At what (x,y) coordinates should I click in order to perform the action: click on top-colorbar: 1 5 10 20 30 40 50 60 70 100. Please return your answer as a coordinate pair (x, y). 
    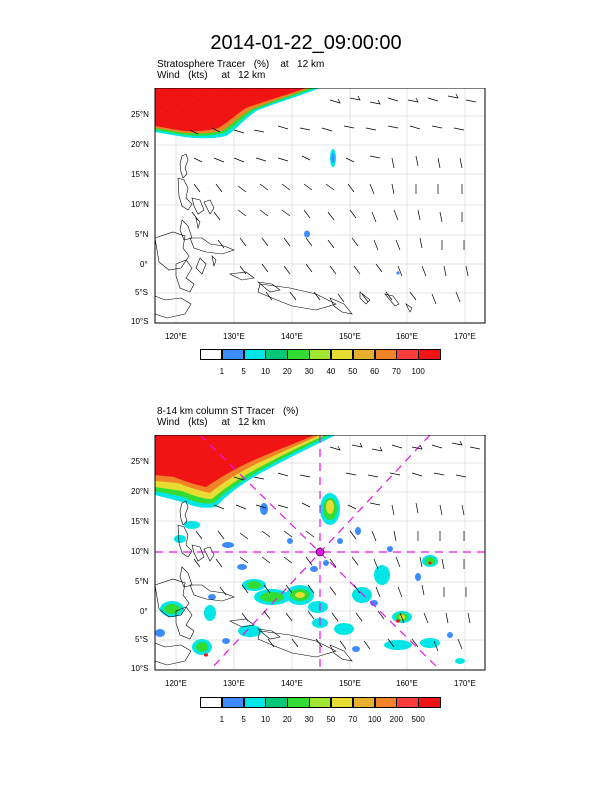
    Looking at the image, I should click on (320, 365).